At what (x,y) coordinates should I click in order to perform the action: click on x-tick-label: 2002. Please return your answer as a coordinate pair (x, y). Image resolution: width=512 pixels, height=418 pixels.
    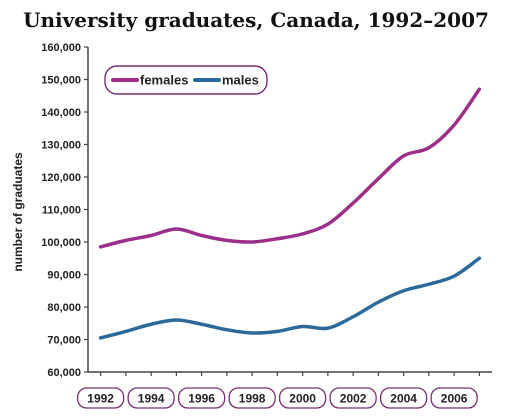
    Looking at the image, I should click on (353, 398).